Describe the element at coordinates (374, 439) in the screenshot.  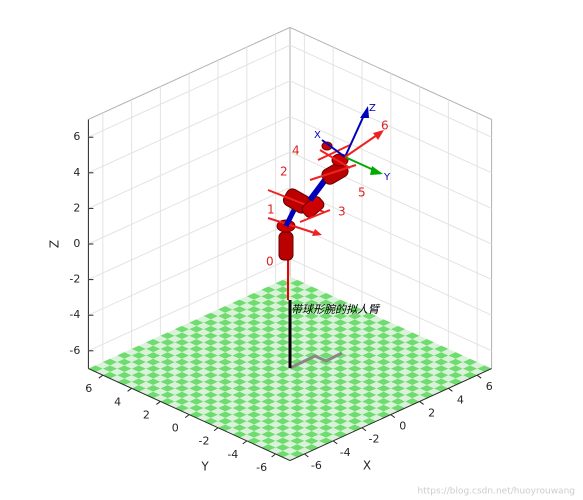
I see `x-tick-label: -2` at that location.